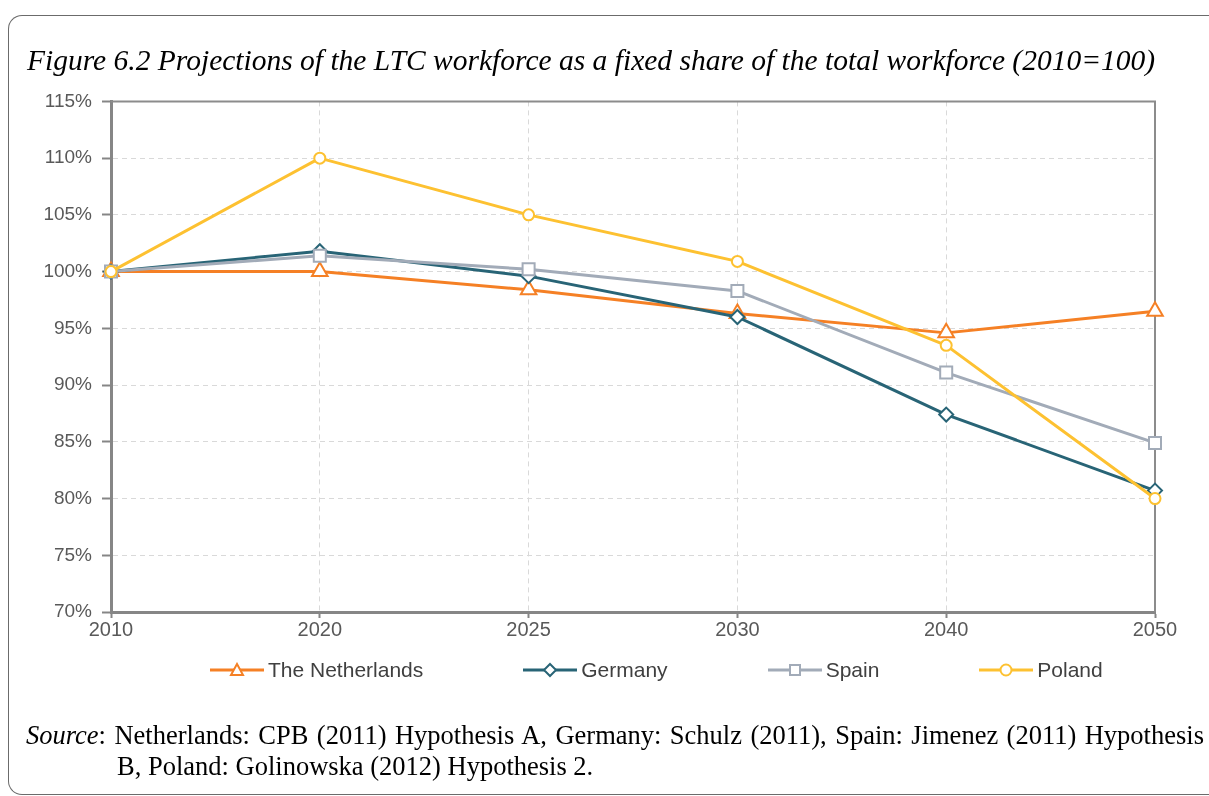 The image size is (1209, 796). I want to click on y-tick-label: 115%, so click(68, 100).